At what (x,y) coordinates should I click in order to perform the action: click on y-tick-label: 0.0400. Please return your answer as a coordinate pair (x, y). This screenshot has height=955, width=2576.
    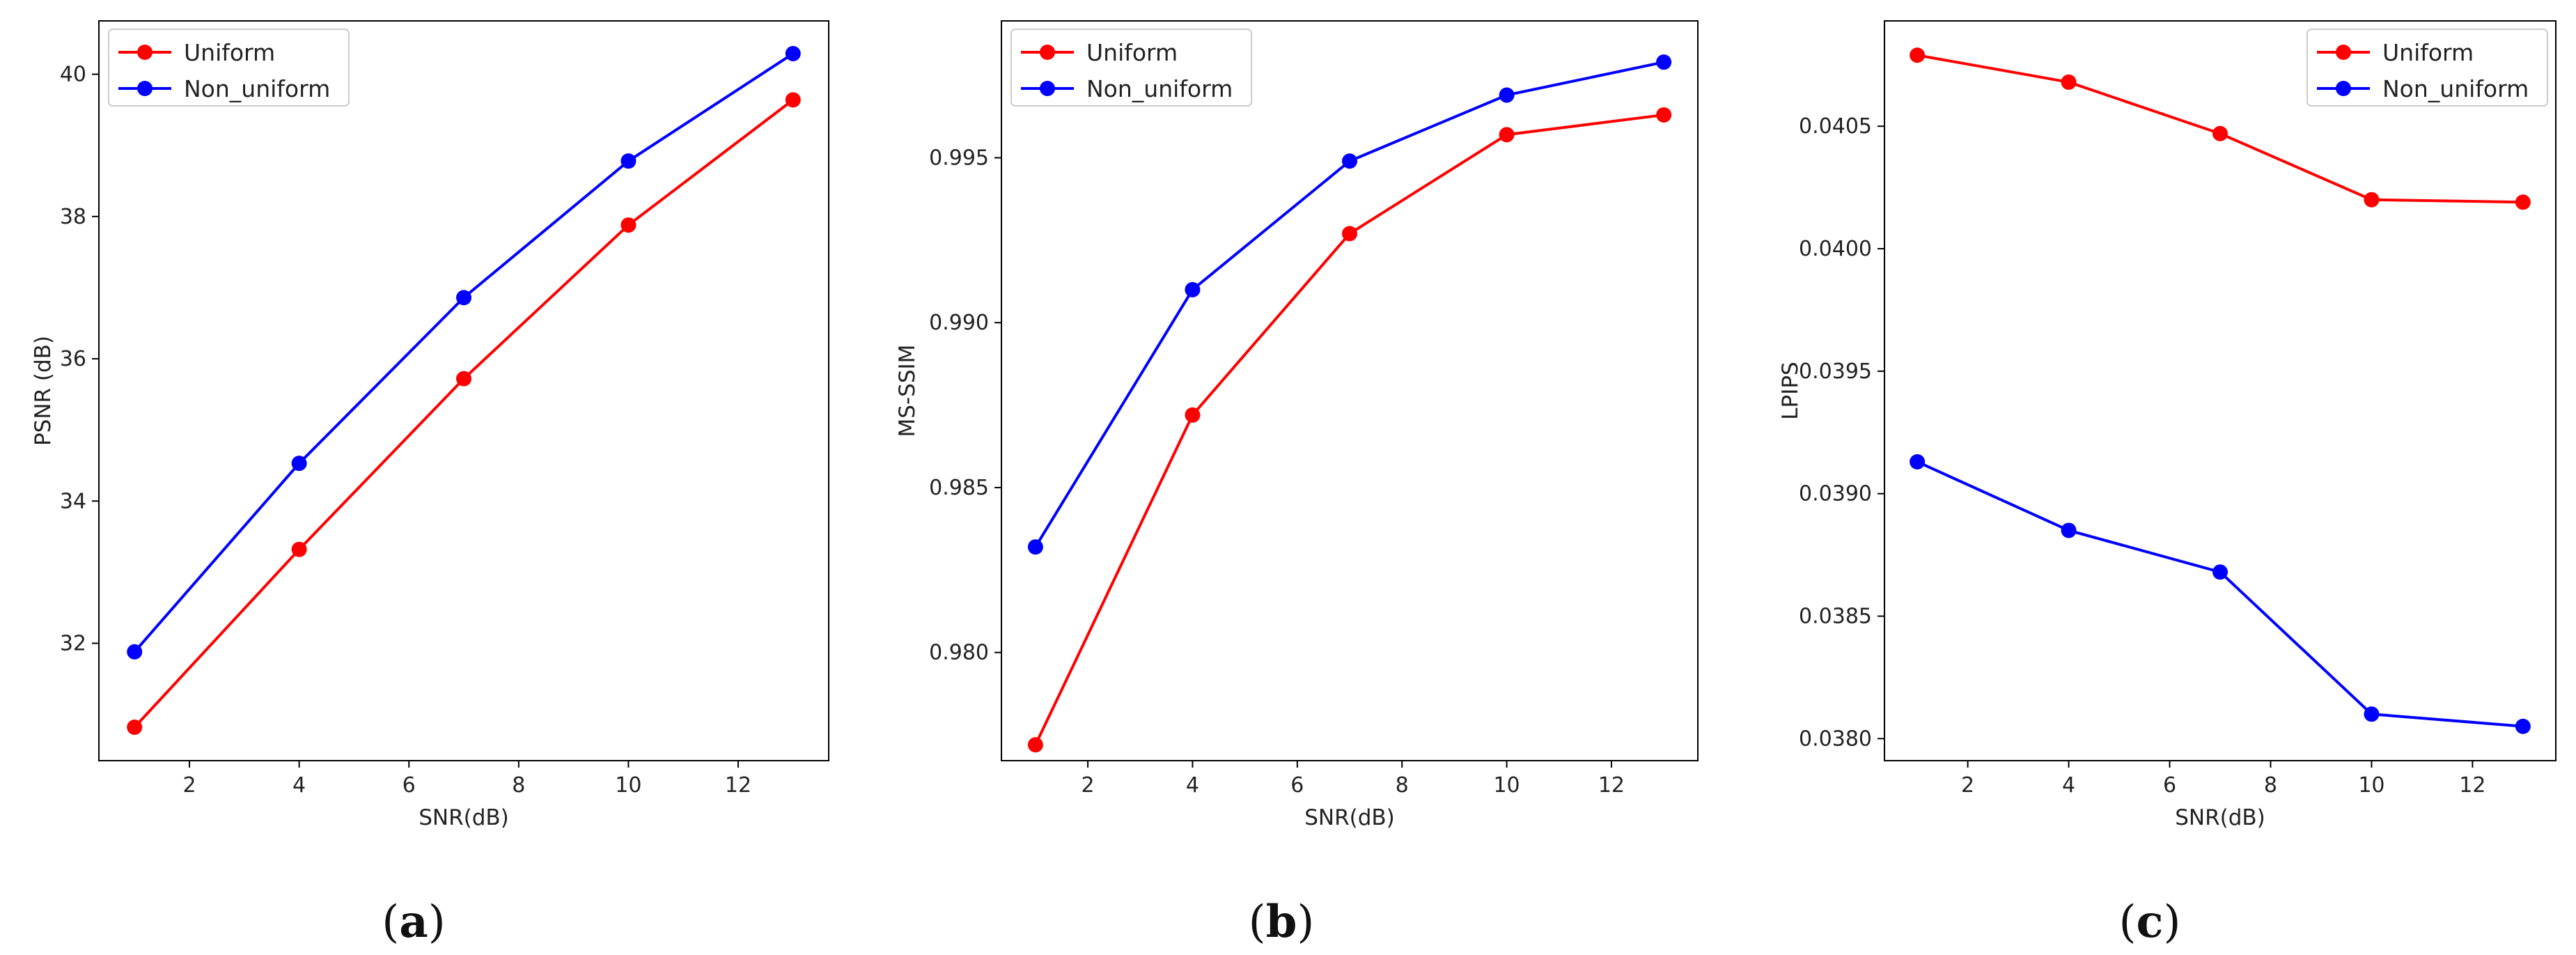
    Looking at the image, I should click on (1835, 249).